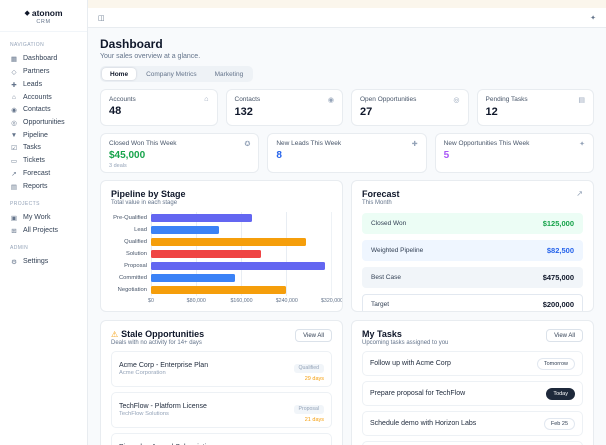  I want to click on dashboard-icon: ▦, so click(14, 59).